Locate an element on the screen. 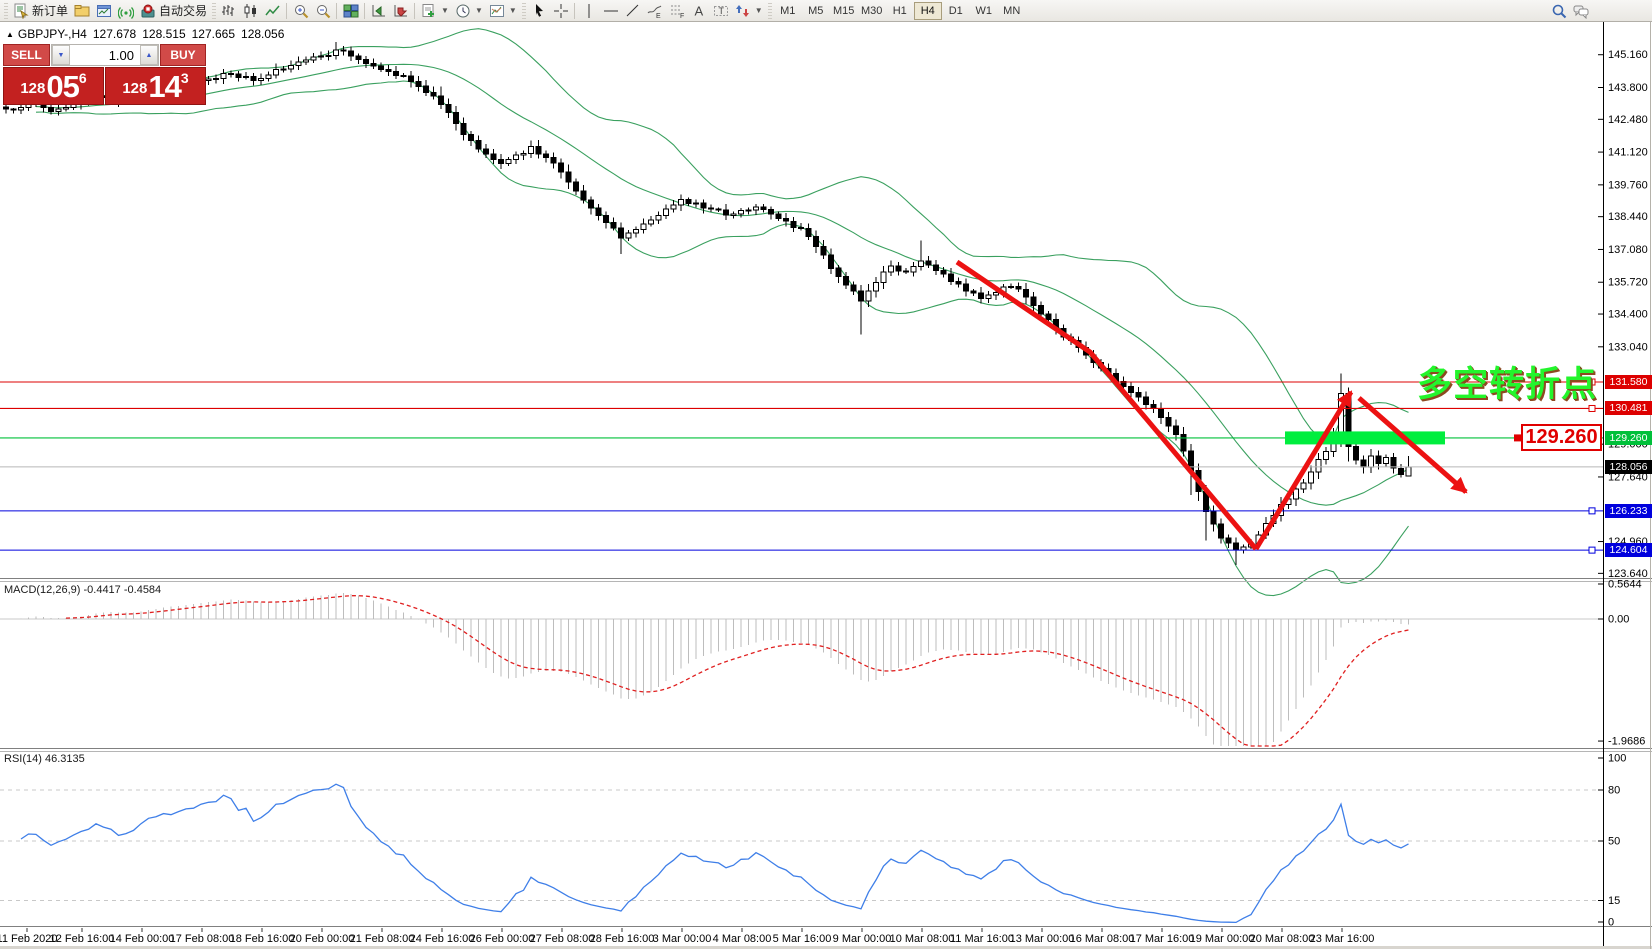 This screenshot has width=1652, height=949. ohlc-close: 128.056 is located at coordinates (263, 34).